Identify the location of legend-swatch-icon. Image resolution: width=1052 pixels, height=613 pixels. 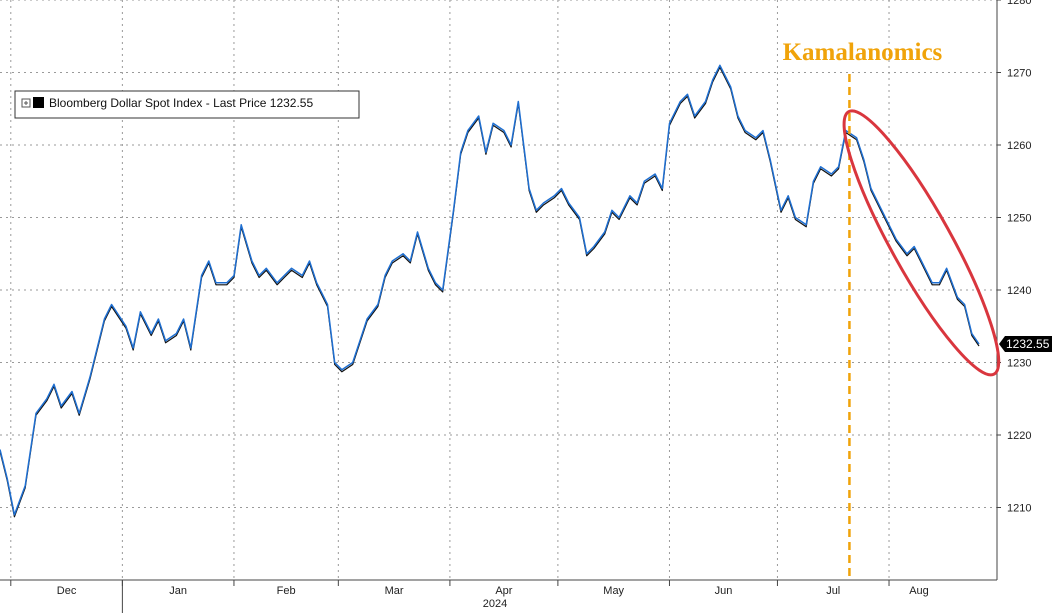
(38, 102).